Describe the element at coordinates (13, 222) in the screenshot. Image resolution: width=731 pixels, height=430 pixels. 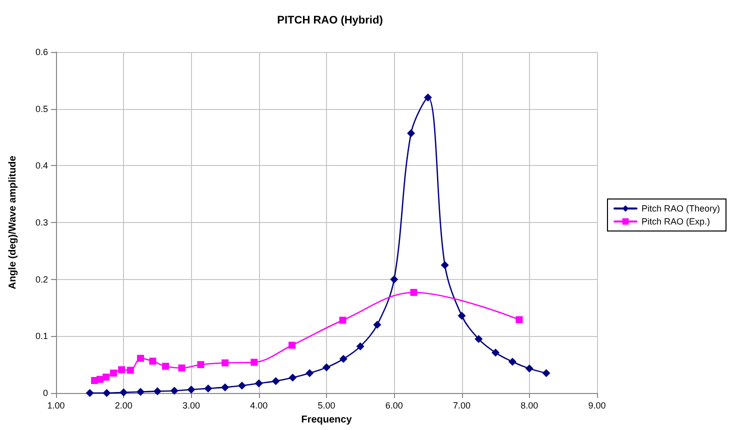
I see `y-axis-title: Angle (deg)/Wave amplitude` at that location.